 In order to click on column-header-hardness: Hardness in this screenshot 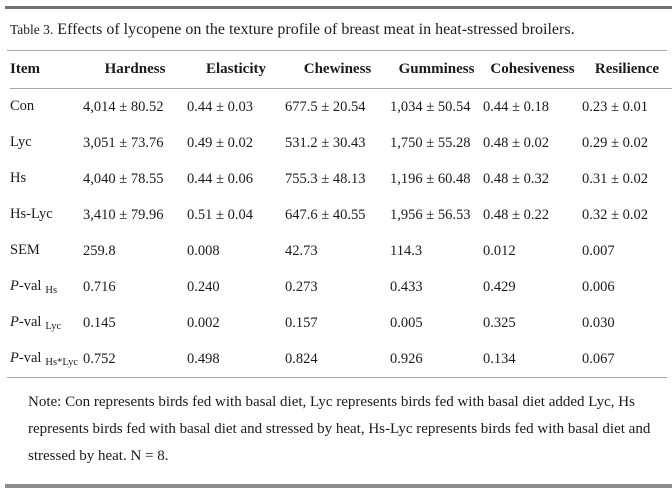, I will do `click(135, 70)`.